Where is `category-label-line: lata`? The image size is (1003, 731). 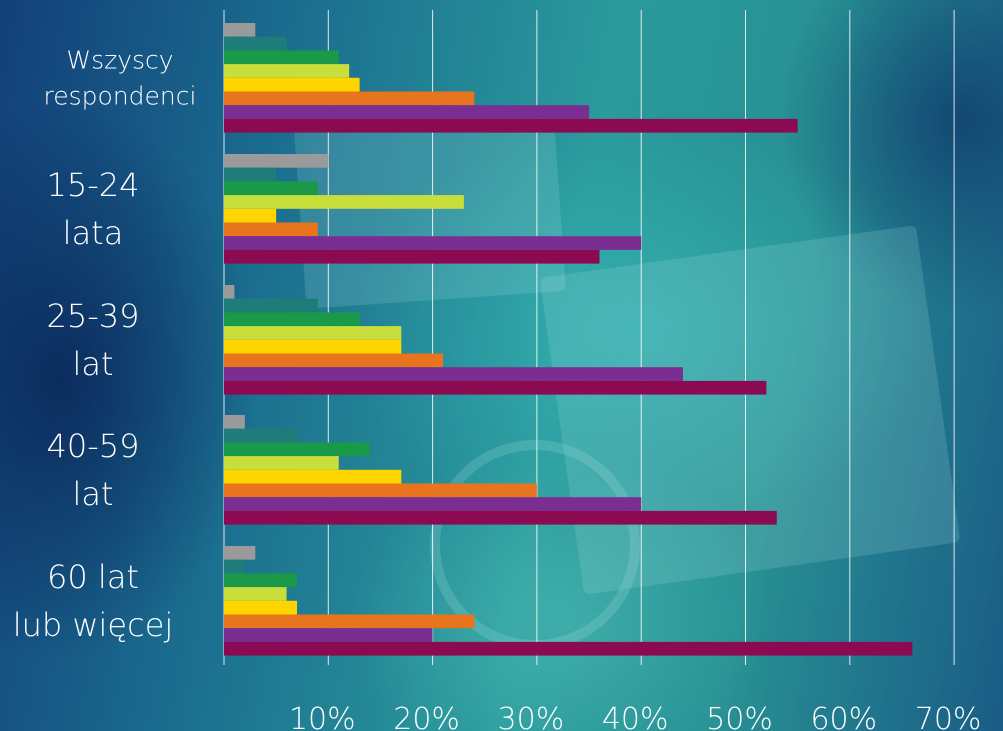 category-label-line: lata is located at coordinates (93, 233).